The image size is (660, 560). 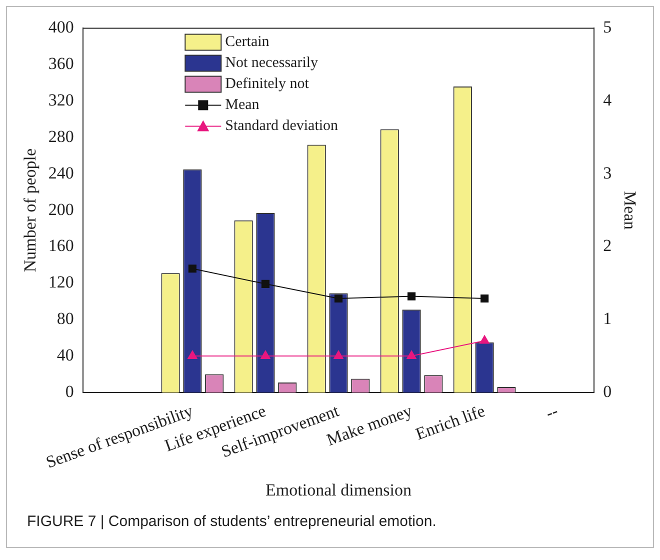 What do you see at coordinates (607, 391) in the screenshot?
I see `y2-tick-label: 0` at bounding box center [607, 391].